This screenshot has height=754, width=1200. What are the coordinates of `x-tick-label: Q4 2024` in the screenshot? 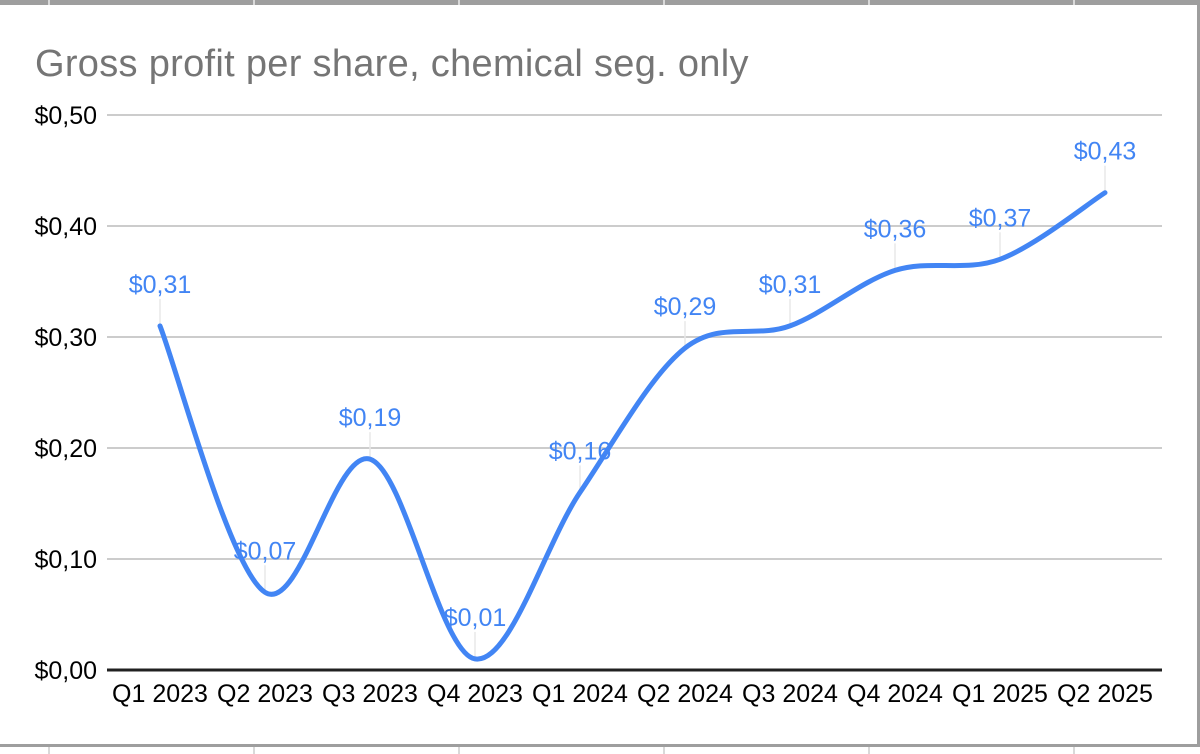 It's located at (895, 694).